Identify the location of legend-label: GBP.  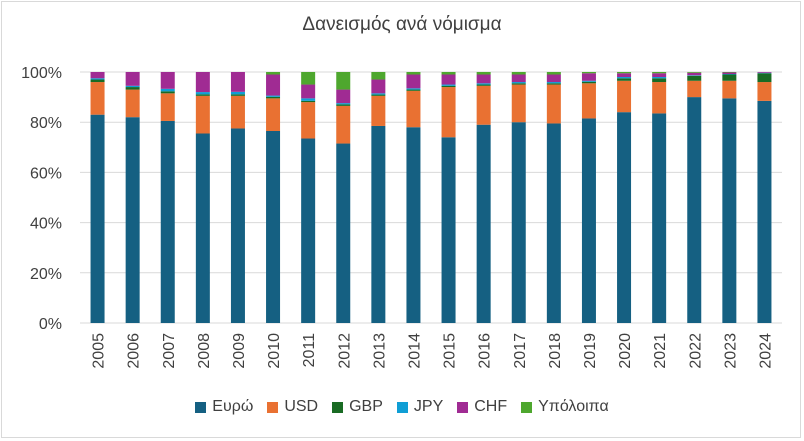
(366, 406).